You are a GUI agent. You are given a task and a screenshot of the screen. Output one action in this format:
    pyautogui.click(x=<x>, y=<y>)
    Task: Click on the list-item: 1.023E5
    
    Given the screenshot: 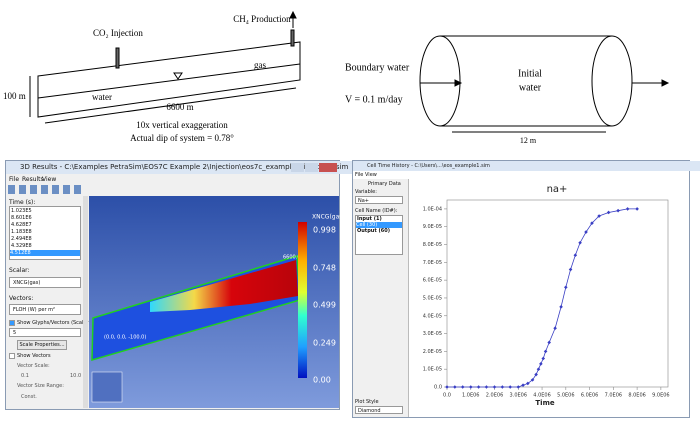 What is the action you would take?
    pyautogui.click(x=21, y=211)
    